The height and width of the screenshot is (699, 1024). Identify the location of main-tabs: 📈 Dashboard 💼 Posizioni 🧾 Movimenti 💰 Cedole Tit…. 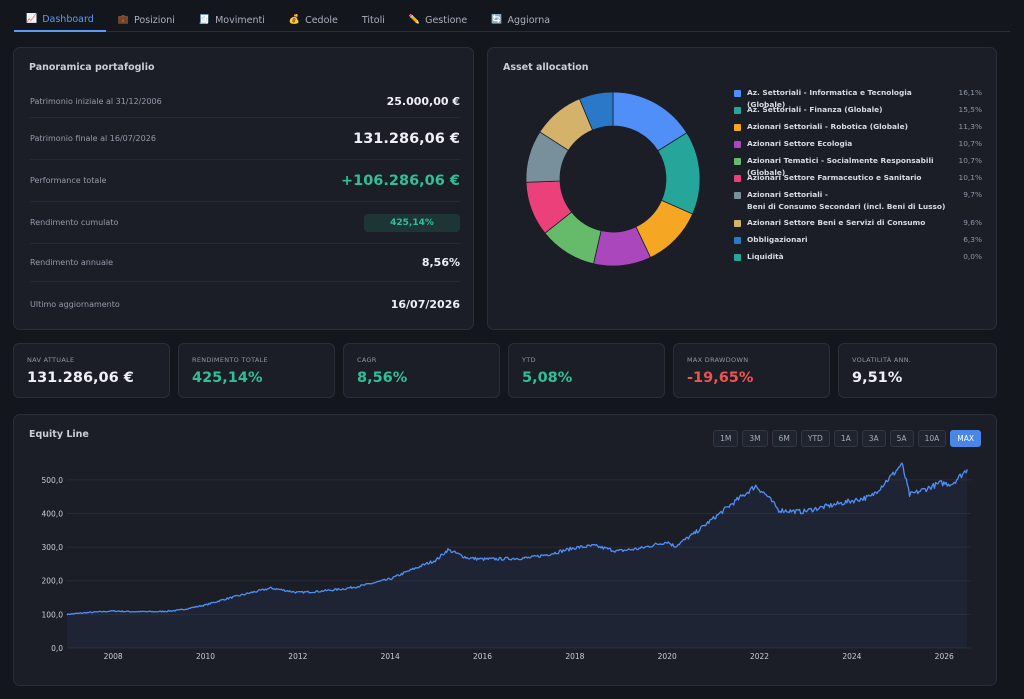
(512, 20).